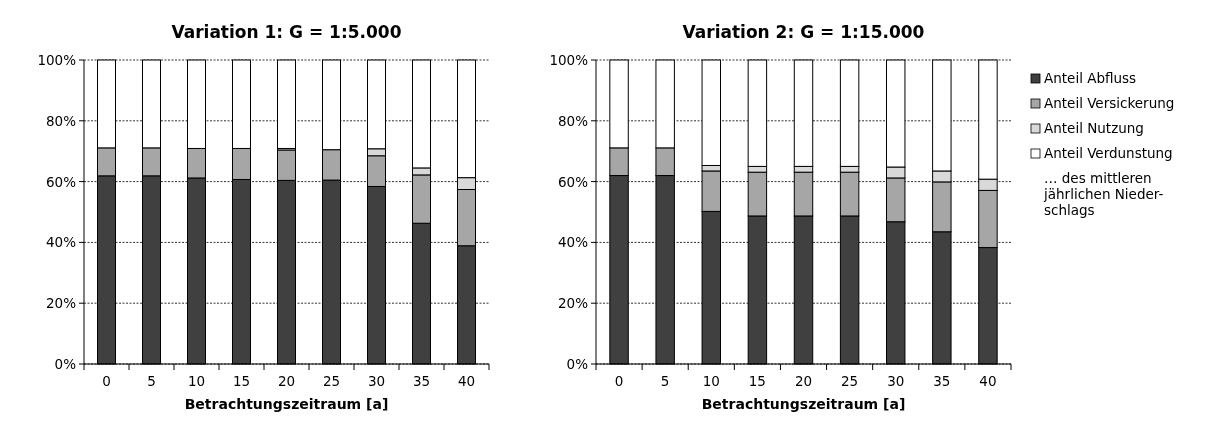 The image size is (1215, 423). What do you see at coordinates (1108, 153) in the screenshot?
I see `legend-label: Anteil Verdunstung` at bounding box center [1108, 153].